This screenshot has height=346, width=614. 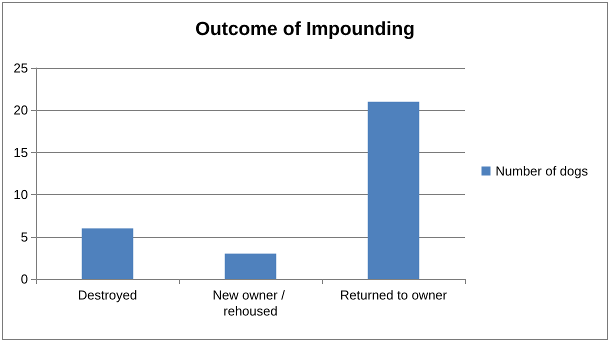 I want to click on y-tick-label: 20, so click(x=21, y=110).